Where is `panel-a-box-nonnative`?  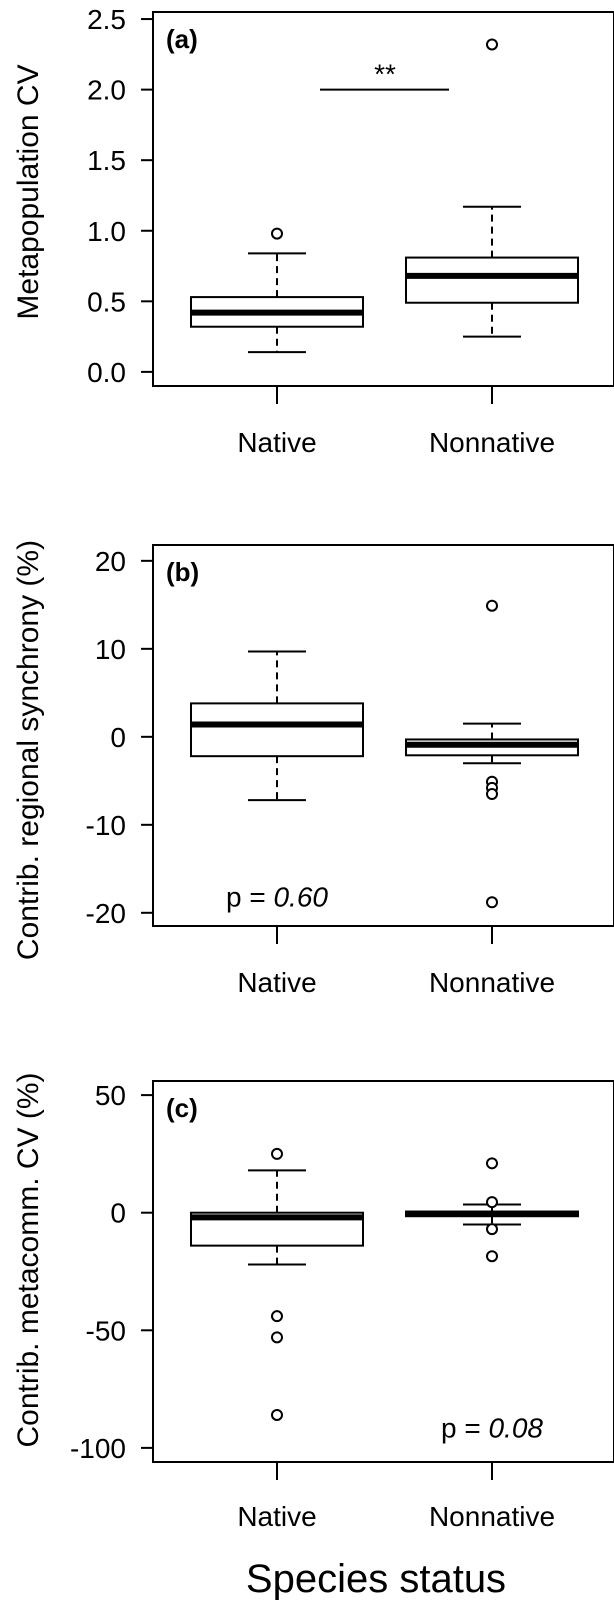
panel-a-box-nonnative is located at coordinates (492, 280).